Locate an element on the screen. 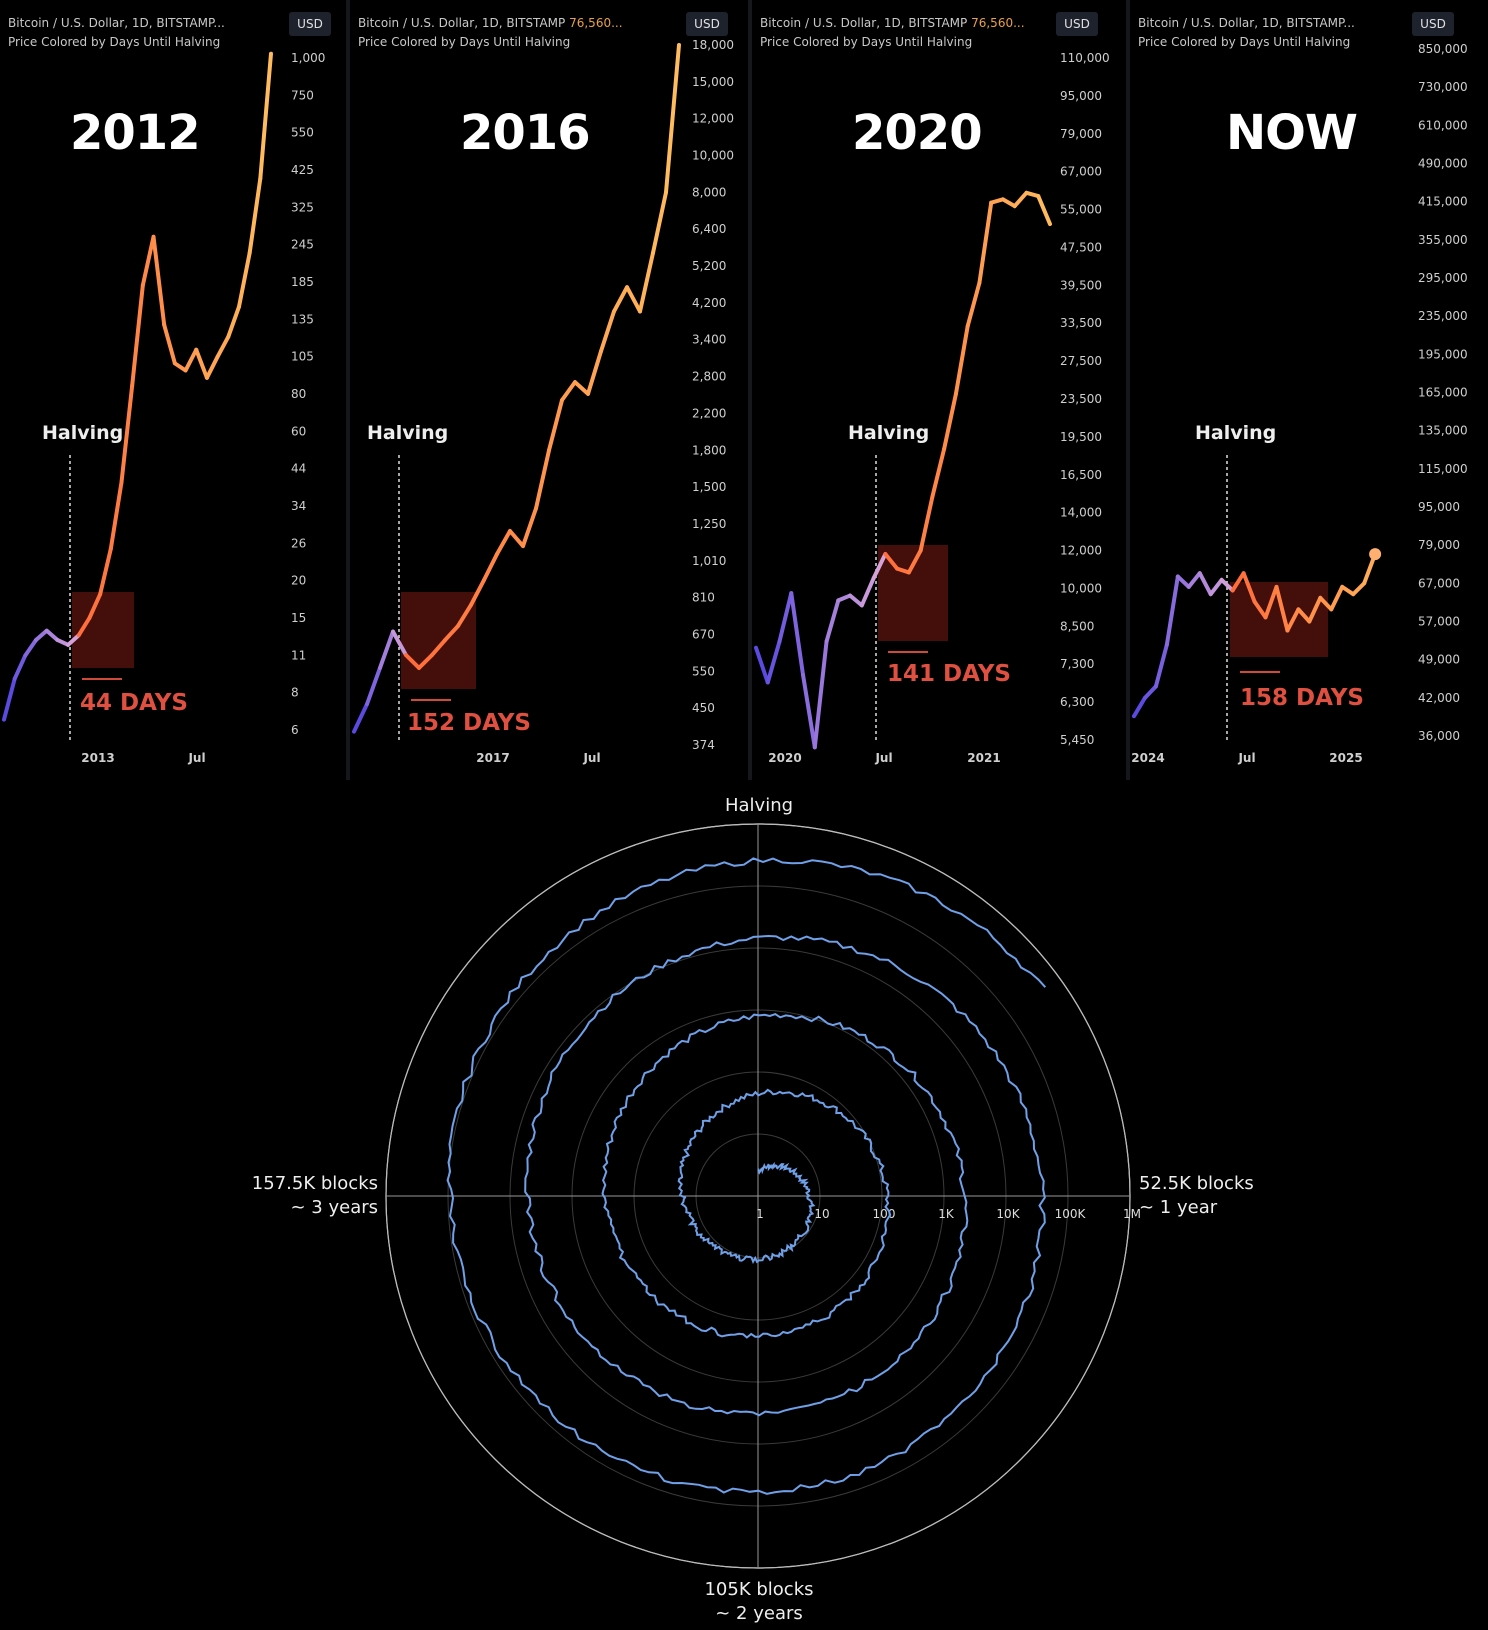  y-tick-label: 490,000 is located at coordinates (1443, 164).